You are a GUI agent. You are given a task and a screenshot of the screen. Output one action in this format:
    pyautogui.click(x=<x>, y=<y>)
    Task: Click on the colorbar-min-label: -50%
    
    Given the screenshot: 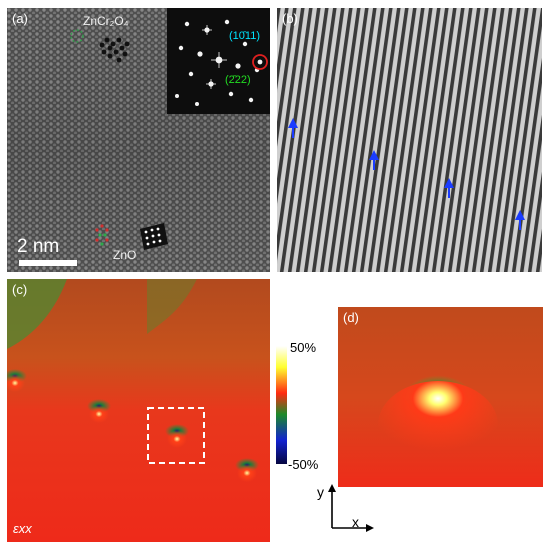 What is the action you would take?
    pyautogui.click(x=303, y=464)
    